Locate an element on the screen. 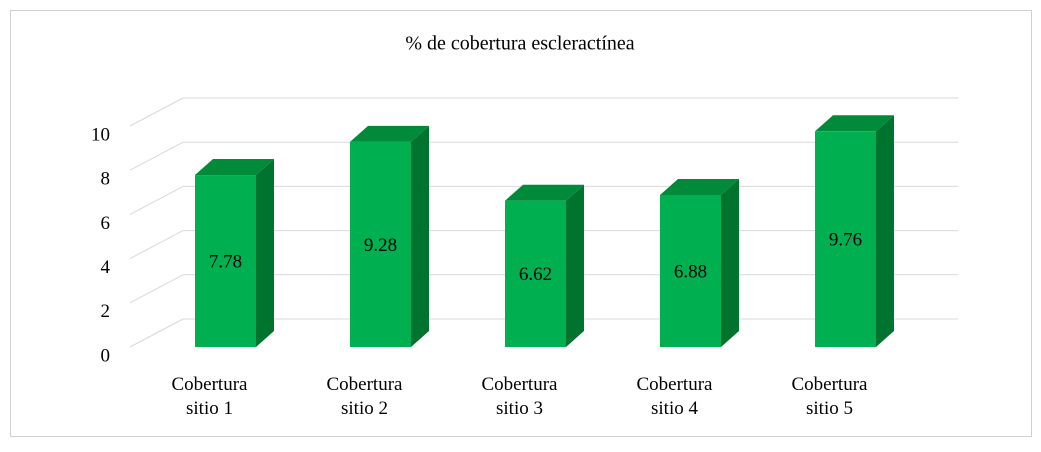 Image resolution: width=1041 pixels, height=452 pixels. x-tick-label: Cobertura sitio 5 is located at coordinates (830, 396).